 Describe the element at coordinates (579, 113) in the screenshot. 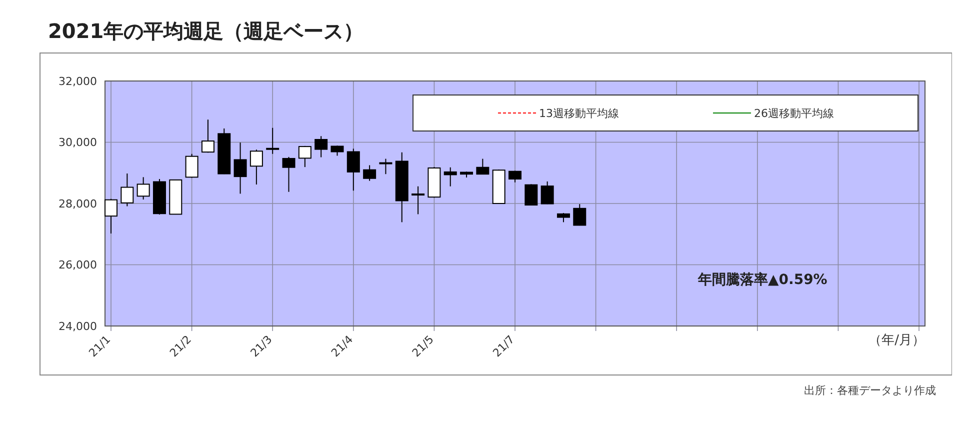

I see `legend-label: 13週移動平均線` at that location.